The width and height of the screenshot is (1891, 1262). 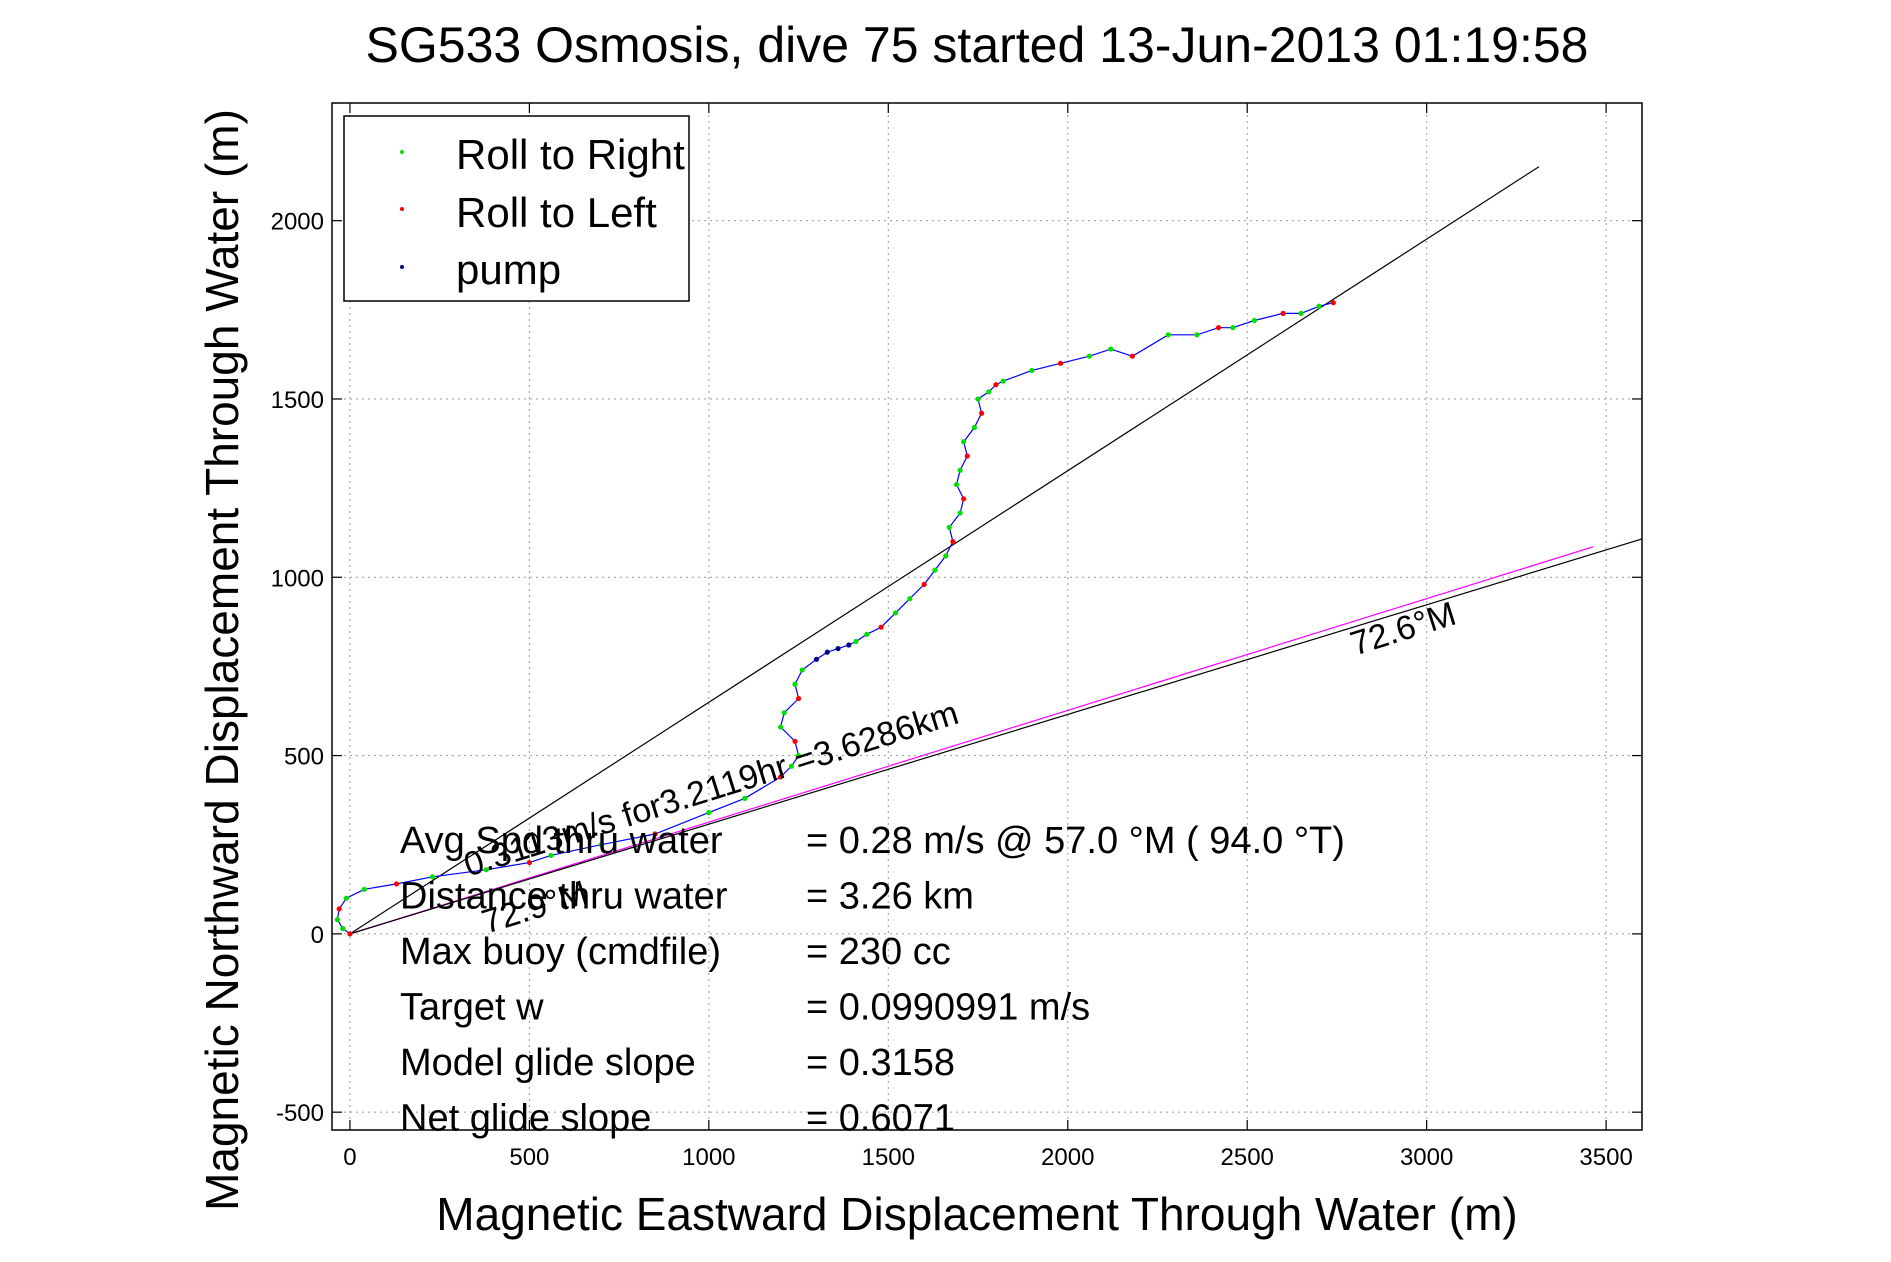 What do you see at coordinates (297, 578) in the screenshot?
I see `y-tick-label: 1000` at bounding box center [297, 578].